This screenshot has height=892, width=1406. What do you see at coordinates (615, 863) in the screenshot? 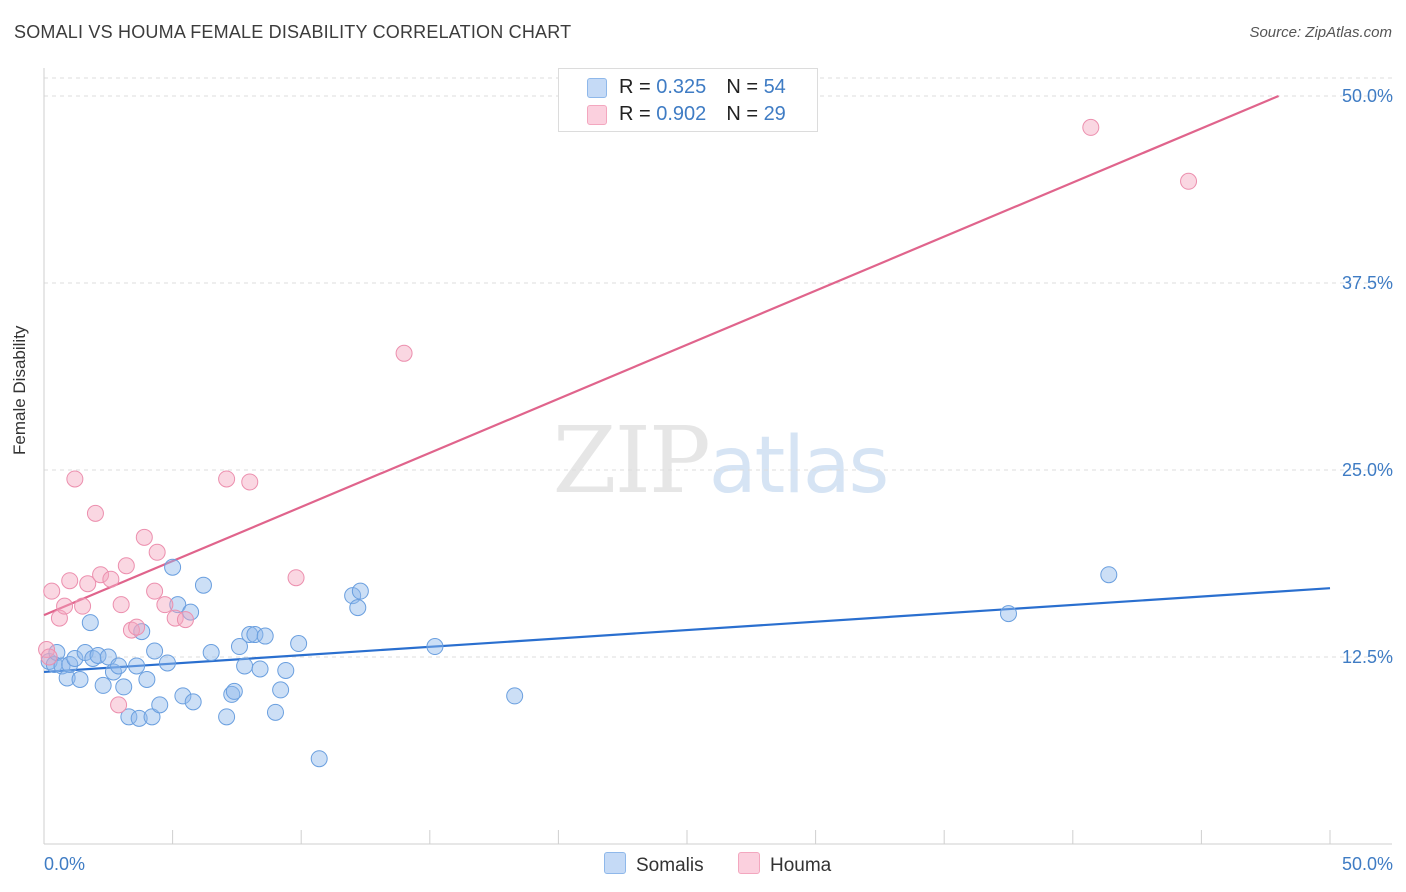
I see `bottom-legend-swatch-somalis` at bounding box center [615, 863].